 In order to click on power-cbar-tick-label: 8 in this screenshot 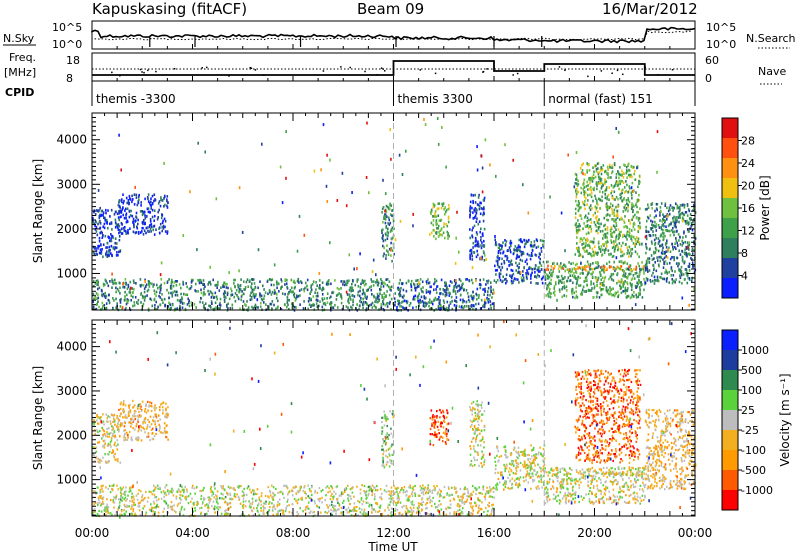, I will do `click(744, 253)`.